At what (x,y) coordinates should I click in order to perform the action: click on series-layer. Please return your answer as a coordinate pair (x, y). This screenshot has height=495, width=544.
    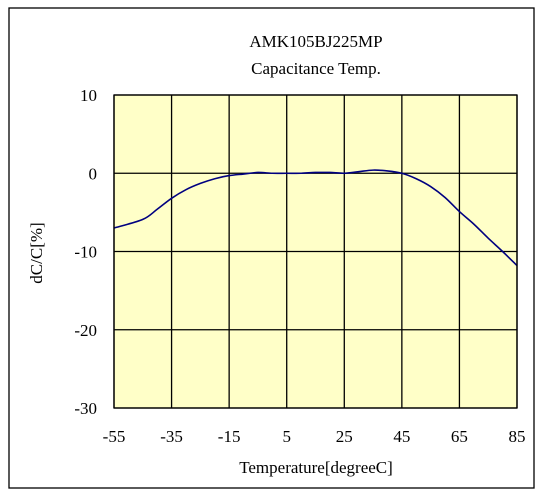
    Looking at the image, I should click on (315, 218).